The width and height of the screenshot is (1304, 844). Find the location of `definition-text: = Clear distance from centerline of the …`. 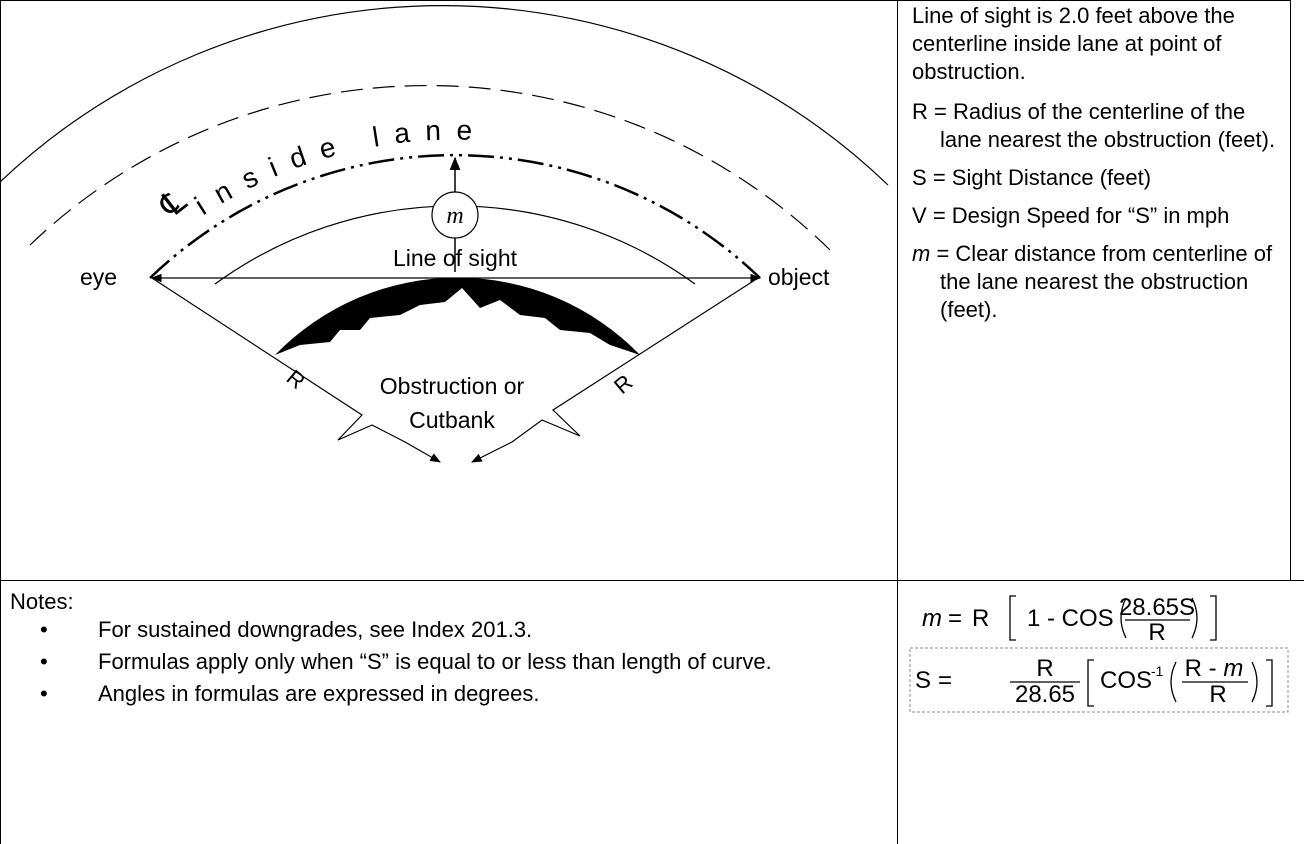

definition-text: = Clear distance from centerline of the … is located at coordinates (1104, 281).